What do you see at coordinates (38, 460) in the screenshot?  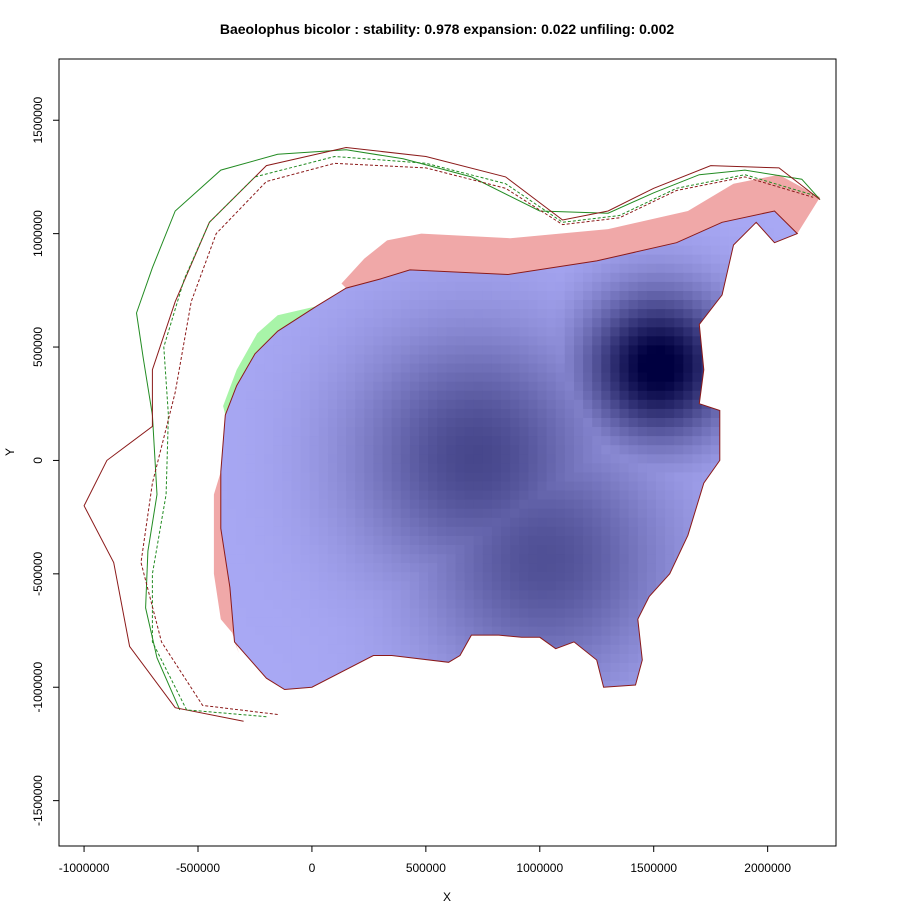 I see `y-tick-label: 0` at bounding box center [38, 460].